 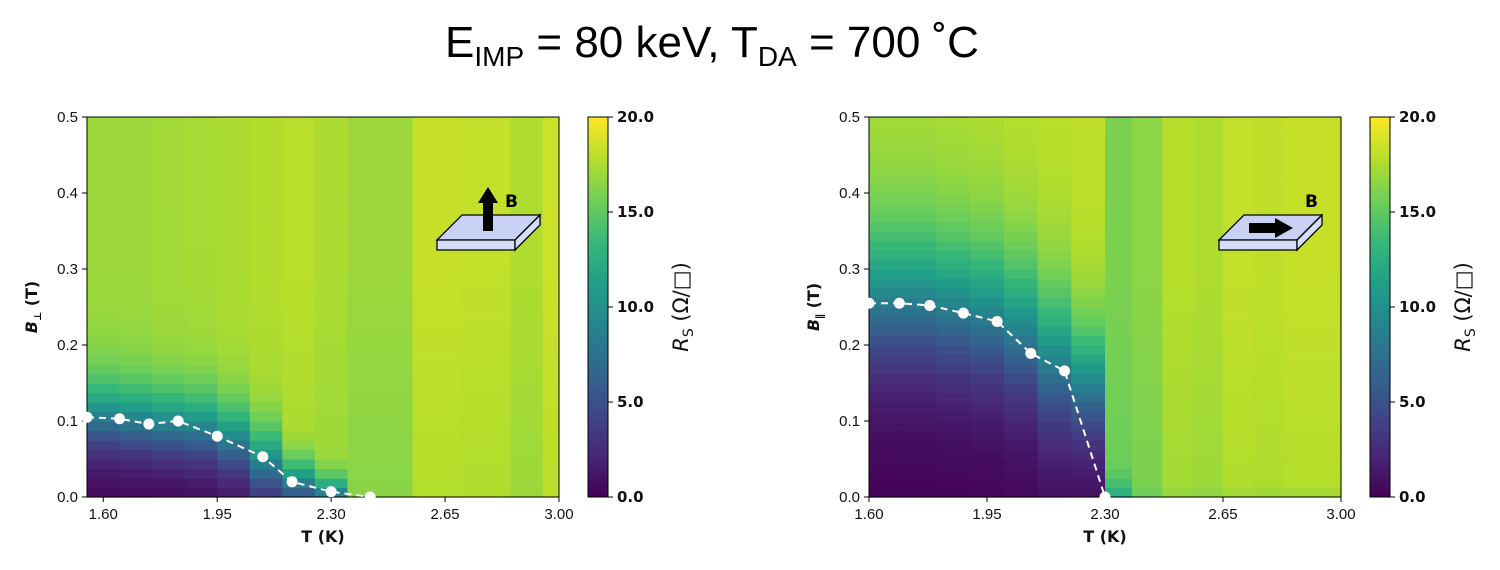 What do you see at coordinates (986, 514) in the screenshot?
I see `x-tick-label: 1.95` at bounding box center [986, 514].